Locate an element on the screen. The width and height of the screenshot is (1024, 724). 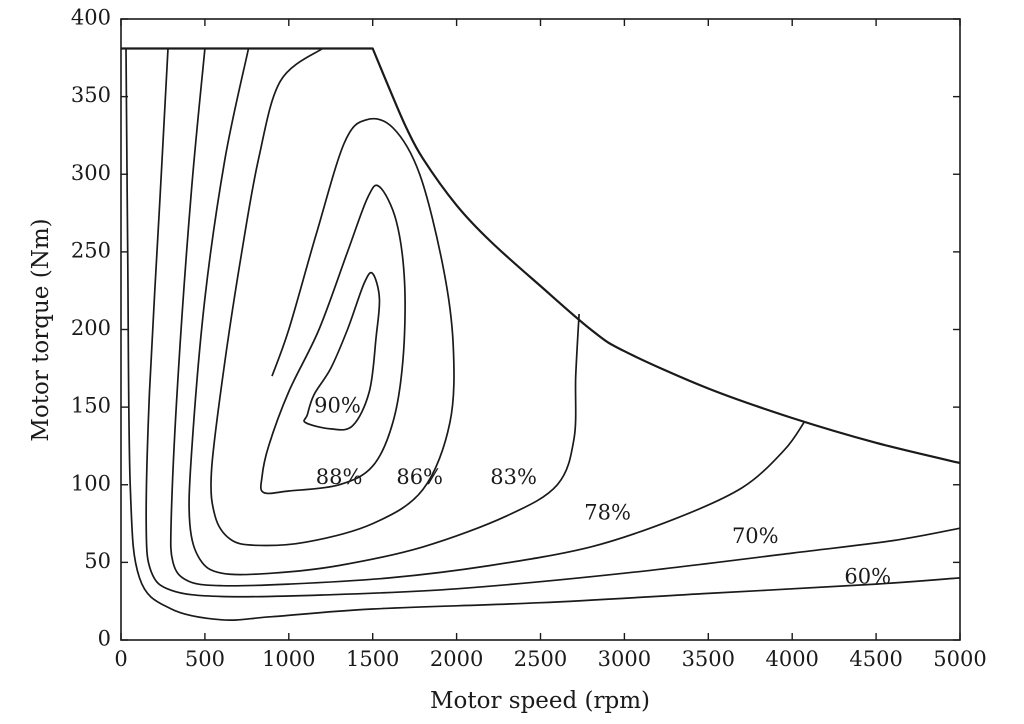
x-tick-label: 0 is located at coordinates (120, 659).